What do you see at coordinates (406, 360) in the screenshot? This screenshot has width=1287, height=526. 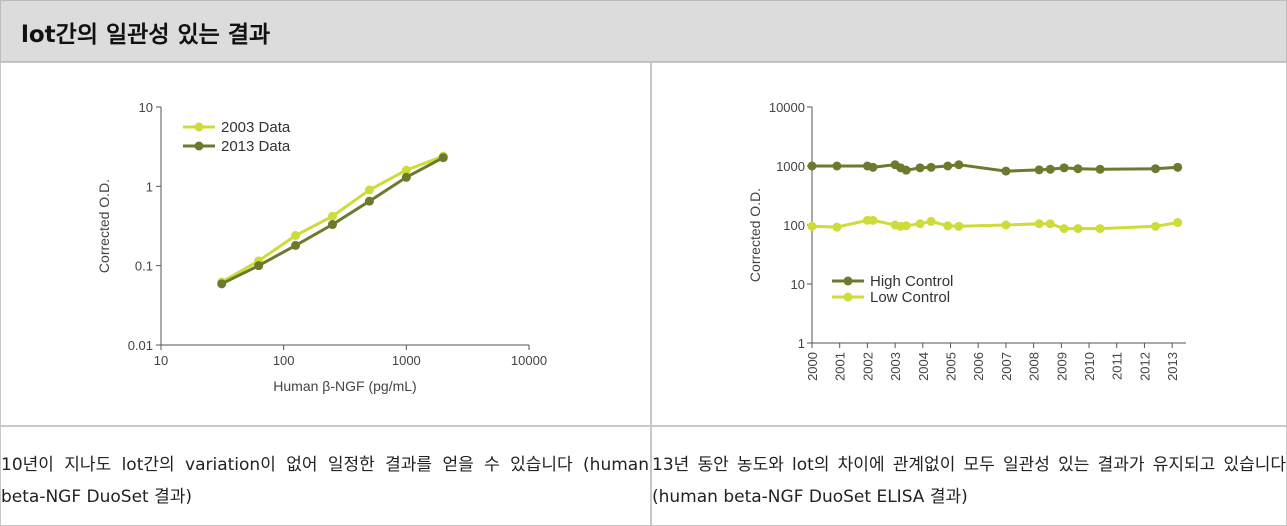 I see `x-tick-label: 1000` at bounding box center [406, 360].